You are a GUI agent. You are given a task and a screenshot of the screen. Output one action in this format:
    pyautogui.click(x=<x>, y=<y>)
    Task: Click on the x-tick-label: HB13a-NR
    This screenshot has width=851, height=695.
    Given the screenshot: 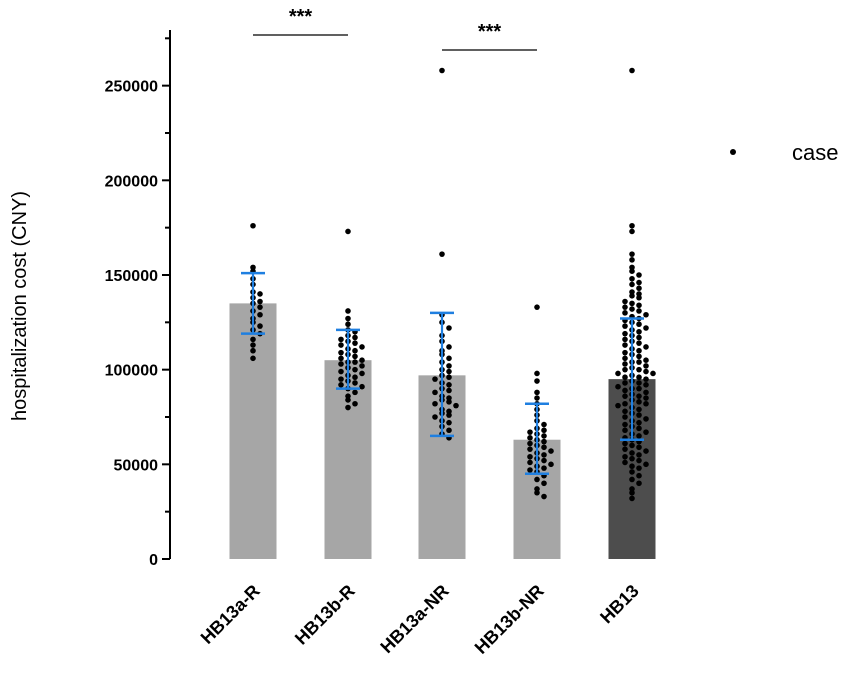 What is the action you would take?
    pyautogui.click(x=414, y=619)
    